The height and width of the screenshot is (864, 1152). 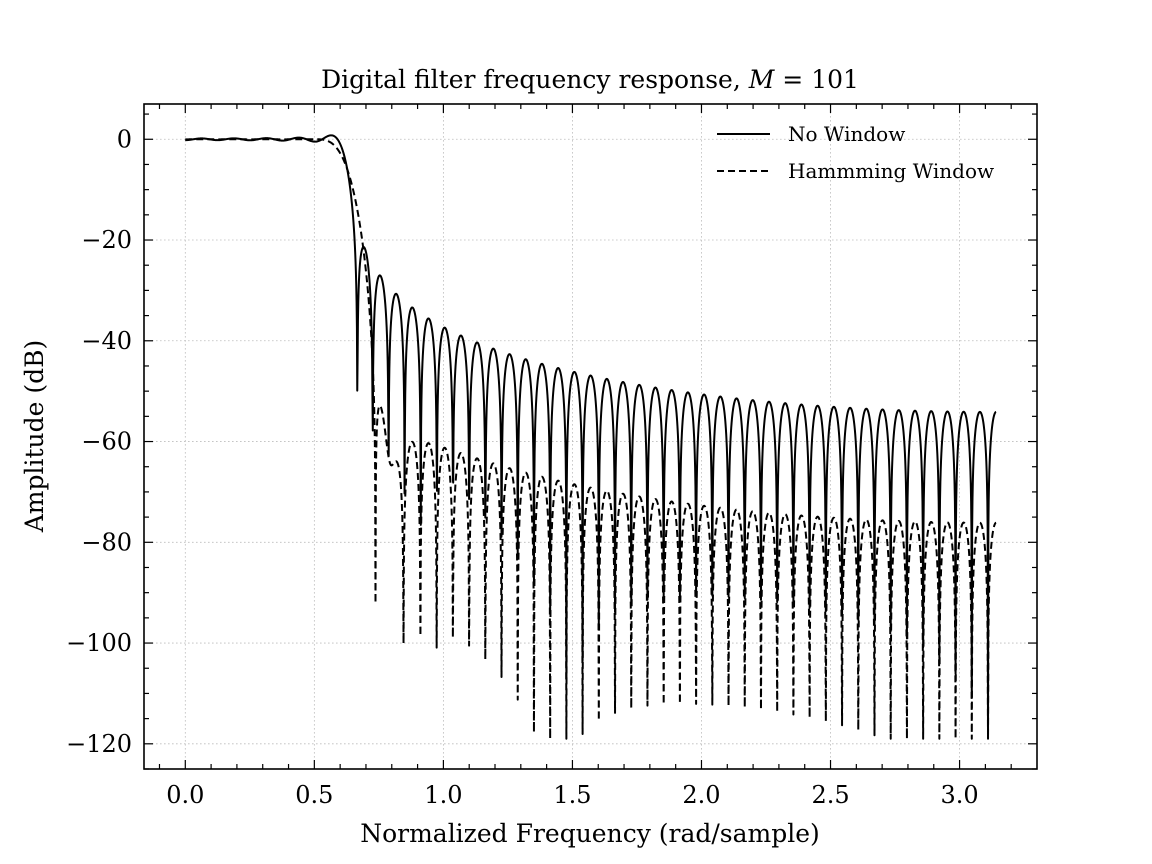 What do you see at coordinates (124, 139) in the screenshot?
I see `y-tick-label: 0` at bounding box center [124, 139].